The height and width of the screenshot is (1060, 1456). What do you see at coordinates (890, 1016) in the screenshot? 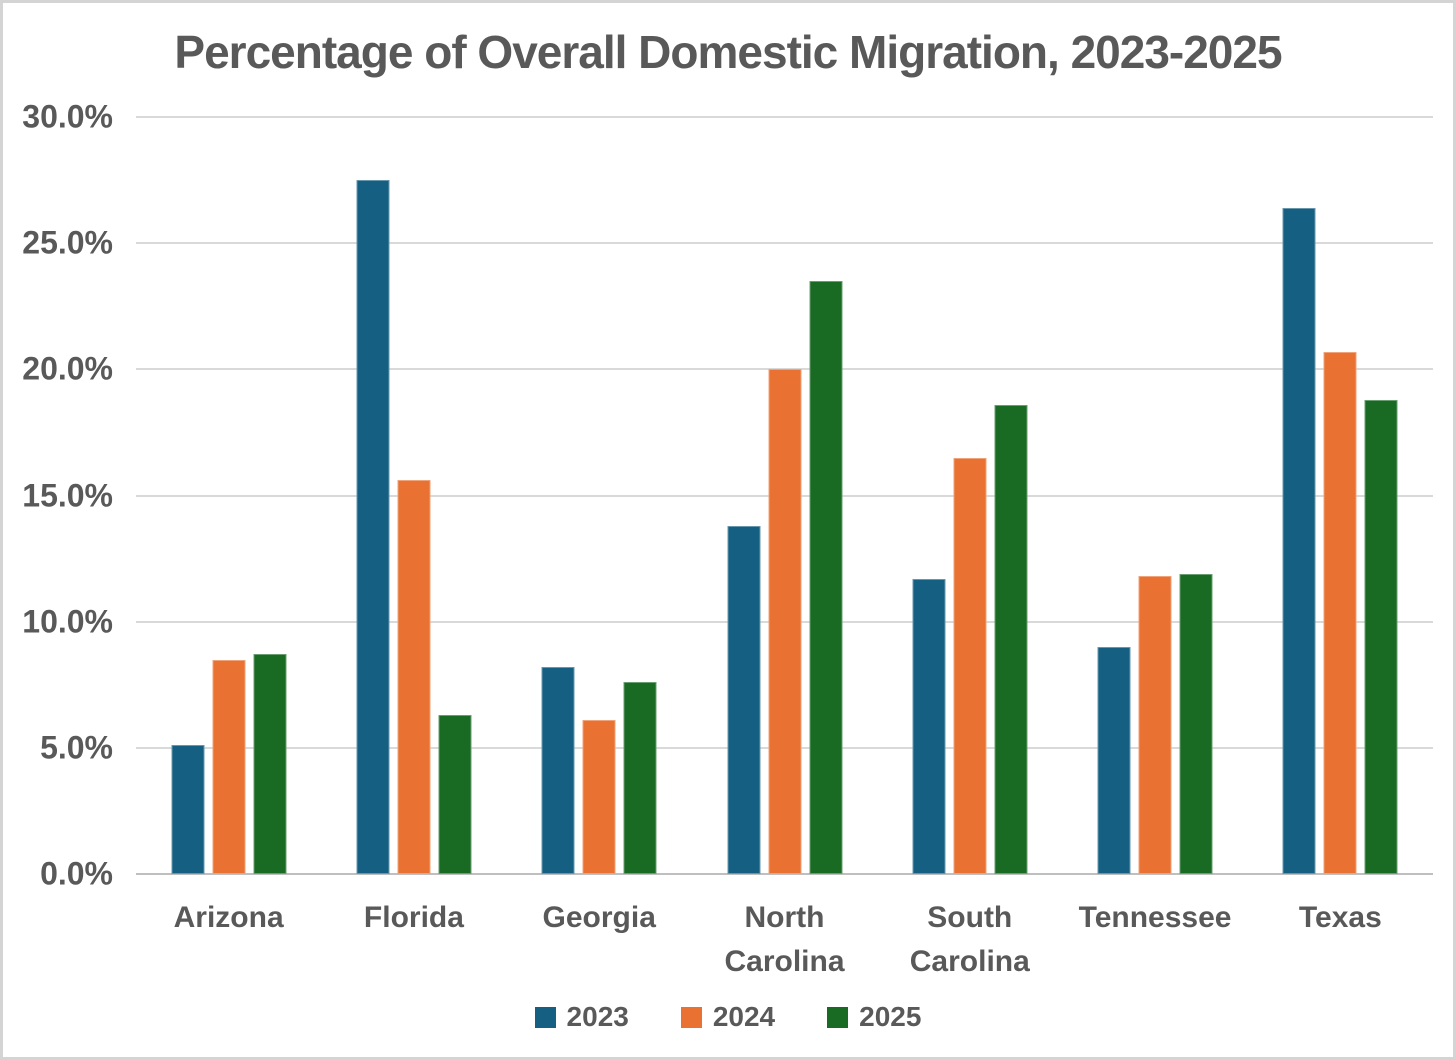
I see `legend-label: 2025` at bounding box center [890, 1016].